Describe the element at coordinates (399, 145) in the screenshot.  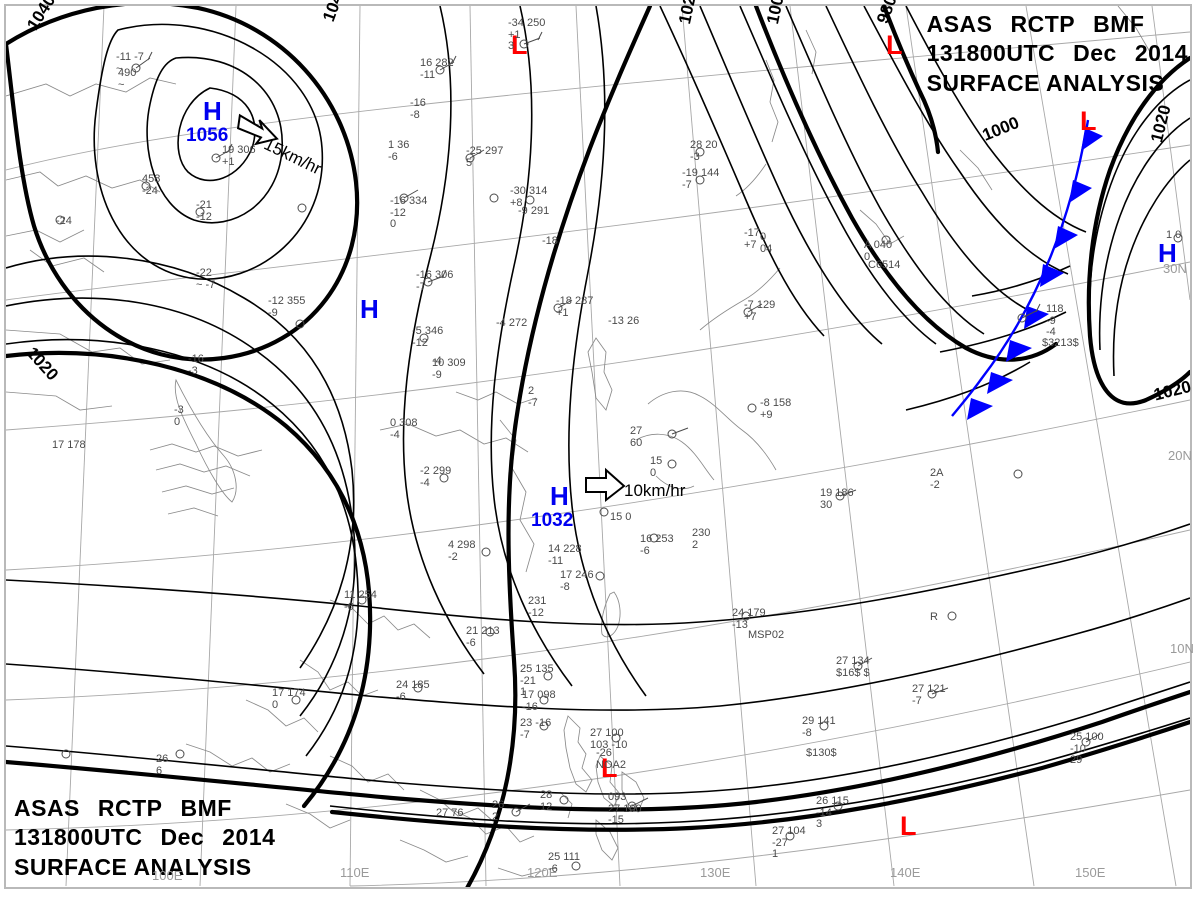
I see `station-plot-row: 1 36` at that location.